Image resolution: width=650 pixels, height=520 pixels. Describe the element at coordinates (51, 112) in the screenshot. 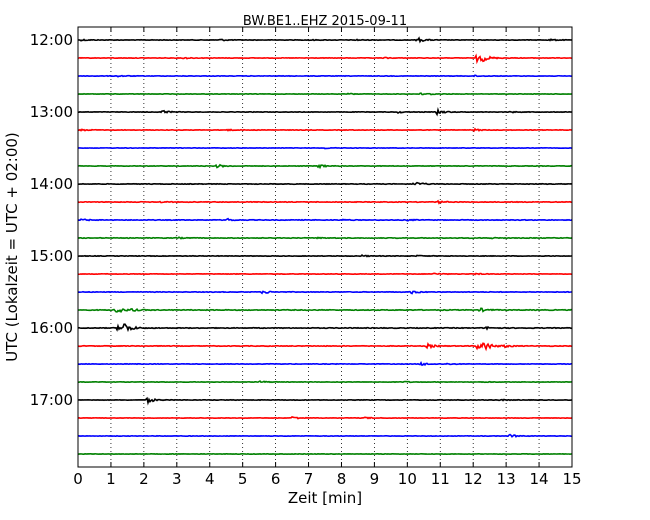

I see `y-tick-label: 13:00` at that location.